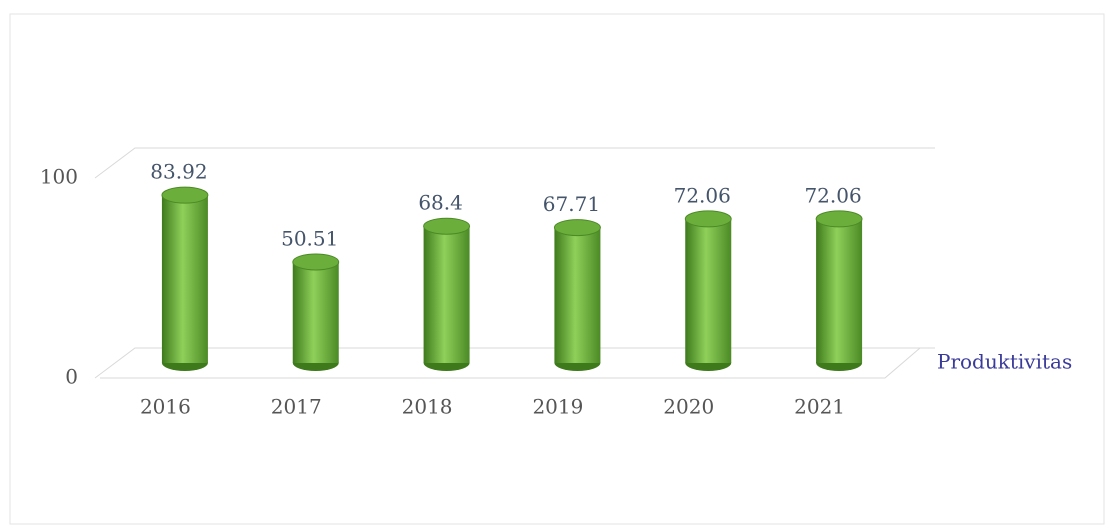  What do you see at coordinates (510, 363) in the screenshot?
I see `floor-edge` at bounding box center [510, 363].